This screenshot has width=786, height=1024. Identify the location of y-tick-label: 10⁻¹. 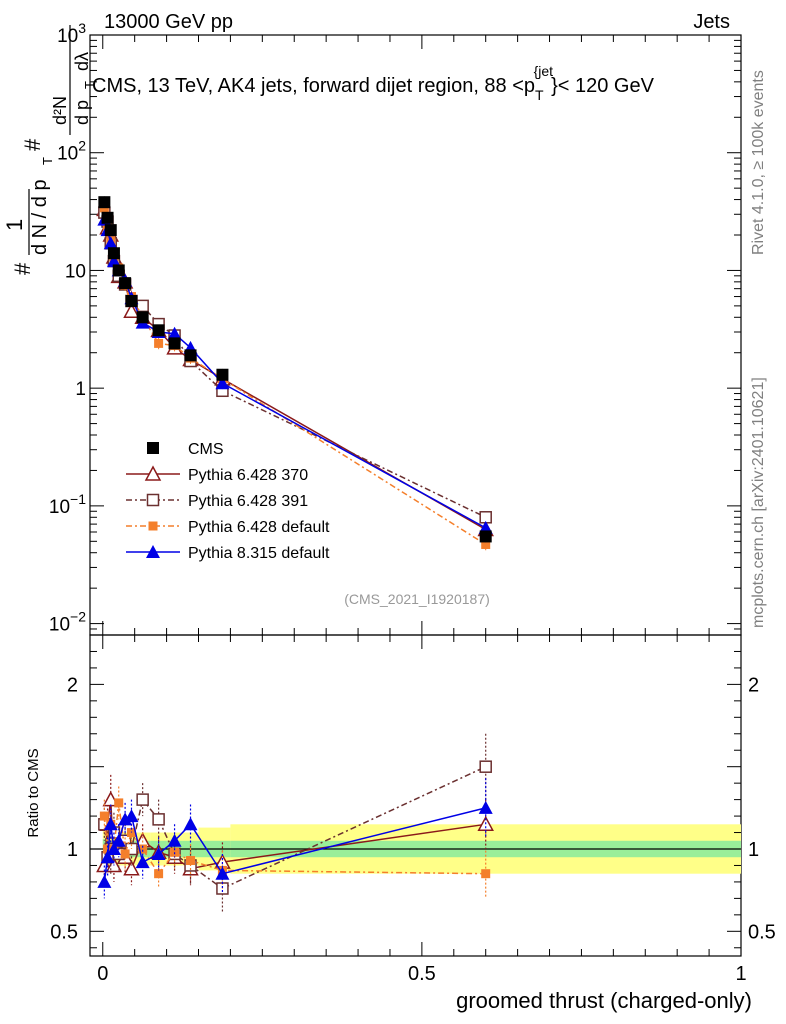
(67, 504).